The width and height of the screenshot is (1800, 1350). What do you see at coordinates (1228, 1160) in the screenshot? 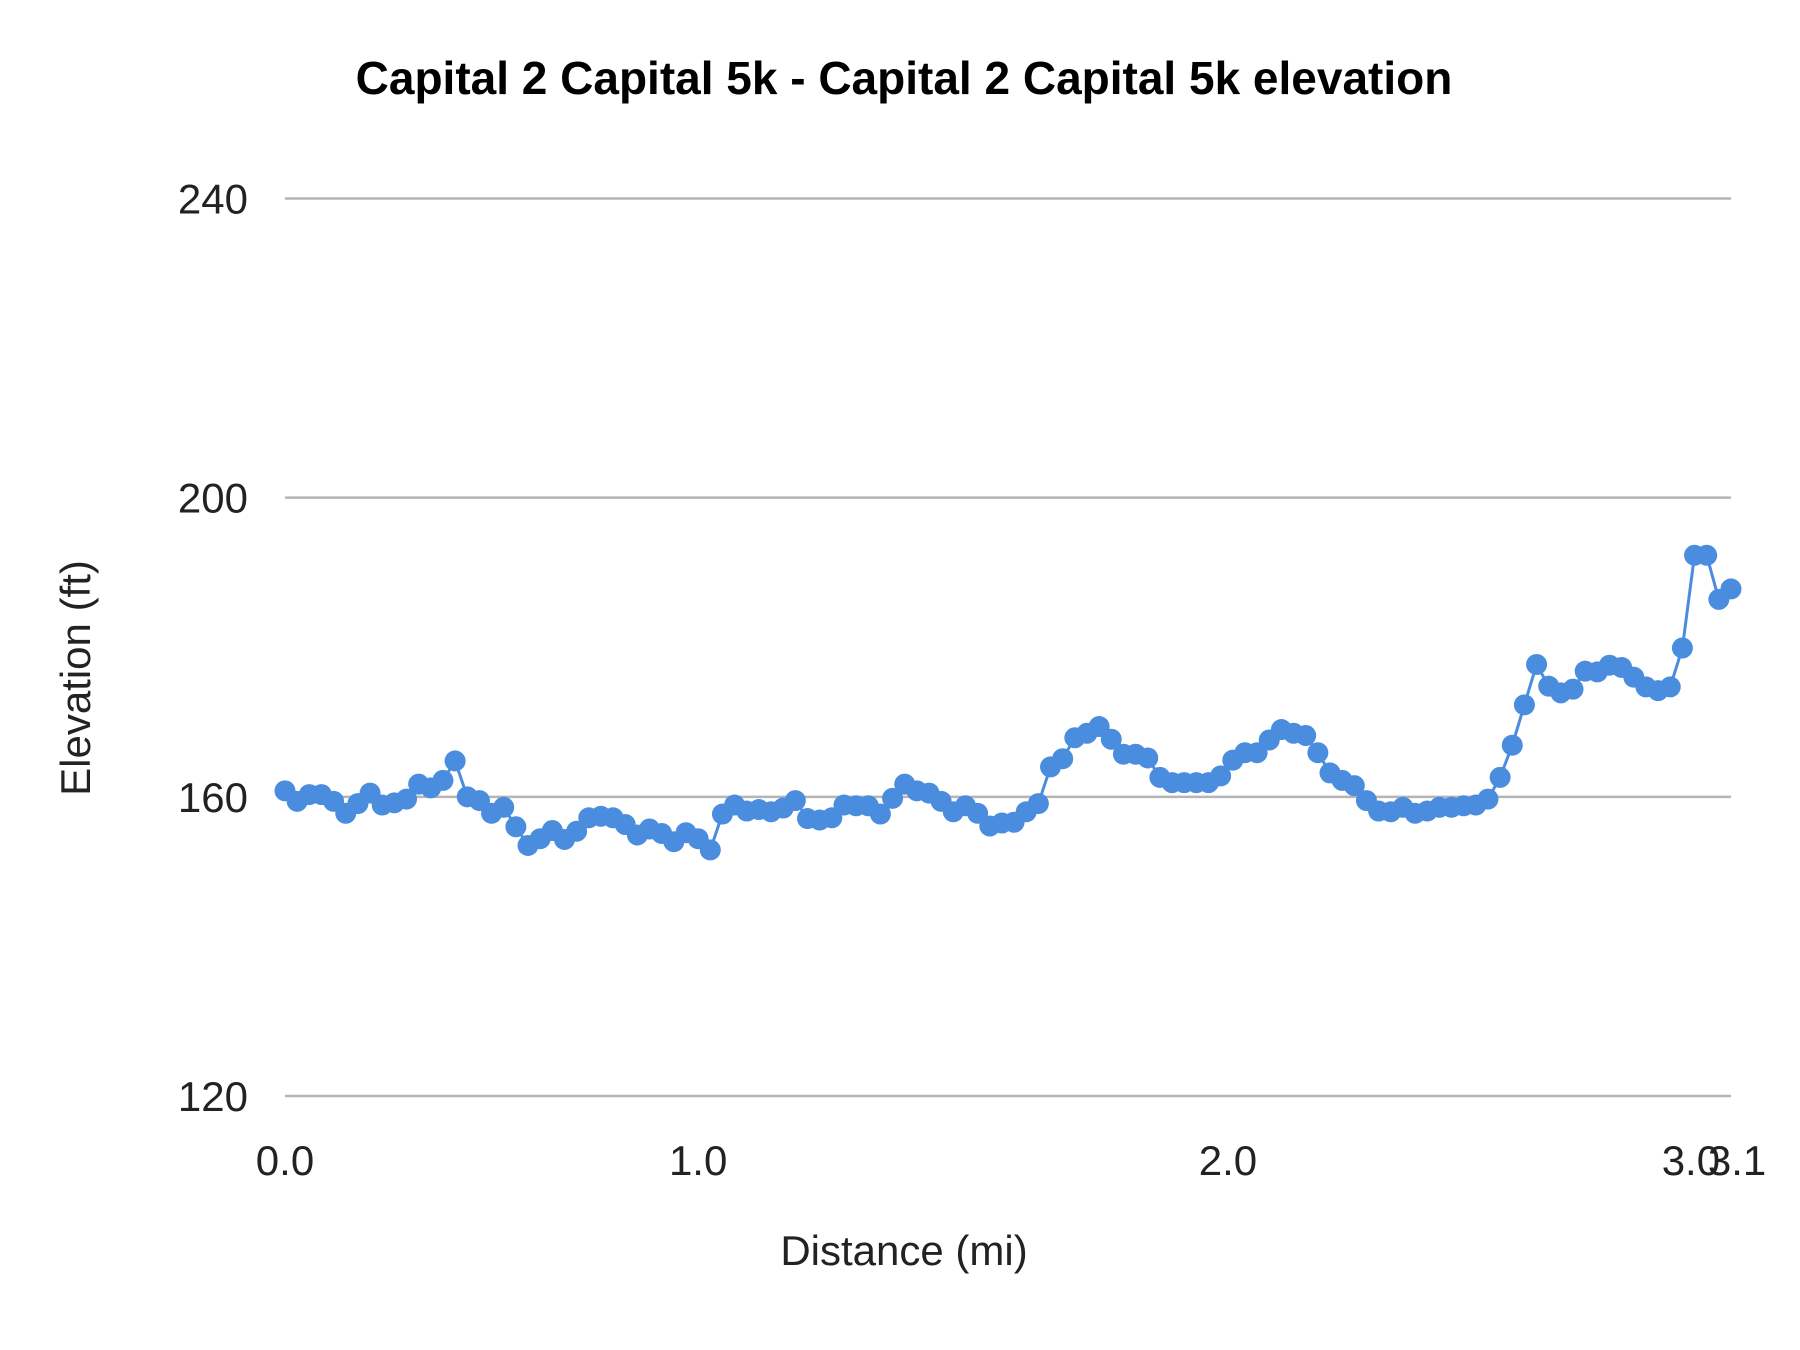
I see `x-tick-label: 2.0` at bounding box center [1228, 1160].